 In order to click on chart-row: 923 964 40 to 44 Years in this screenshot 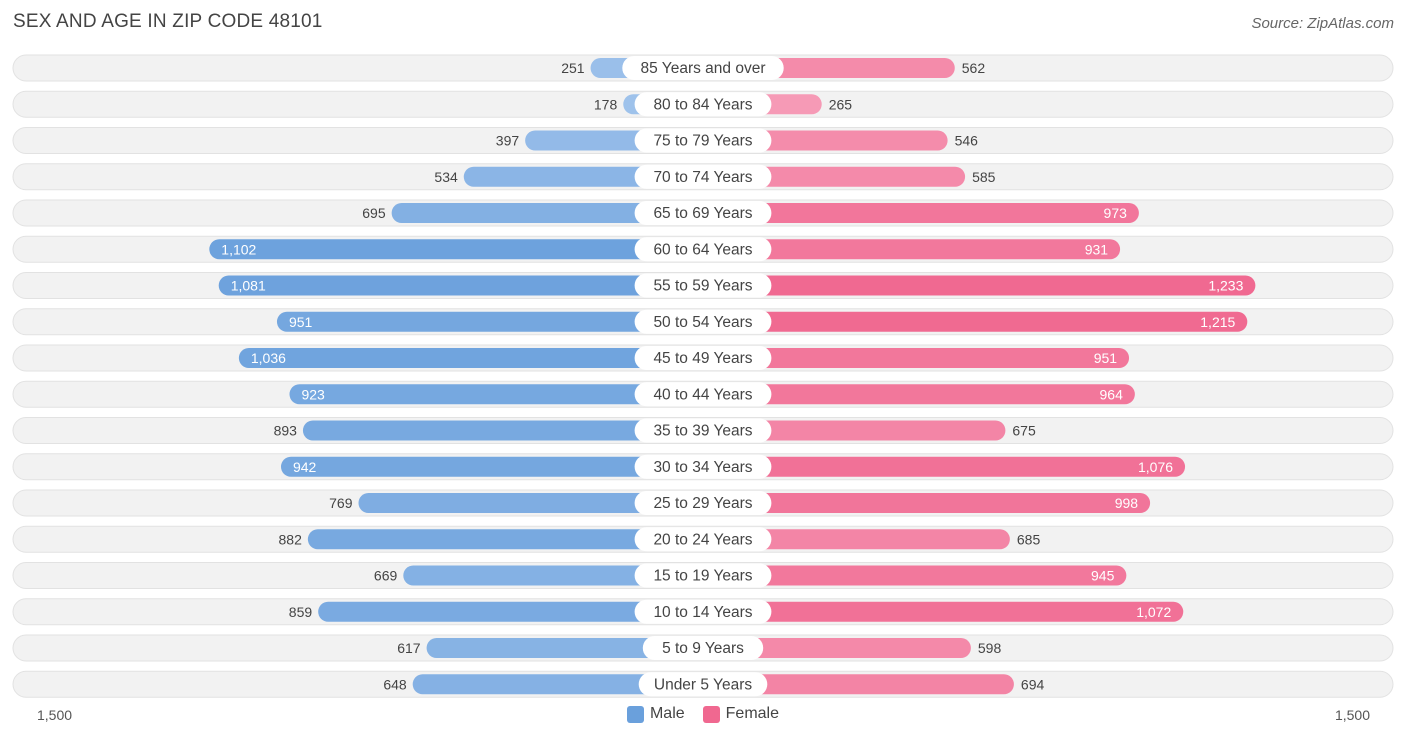, I will do `click(703, 394)`.